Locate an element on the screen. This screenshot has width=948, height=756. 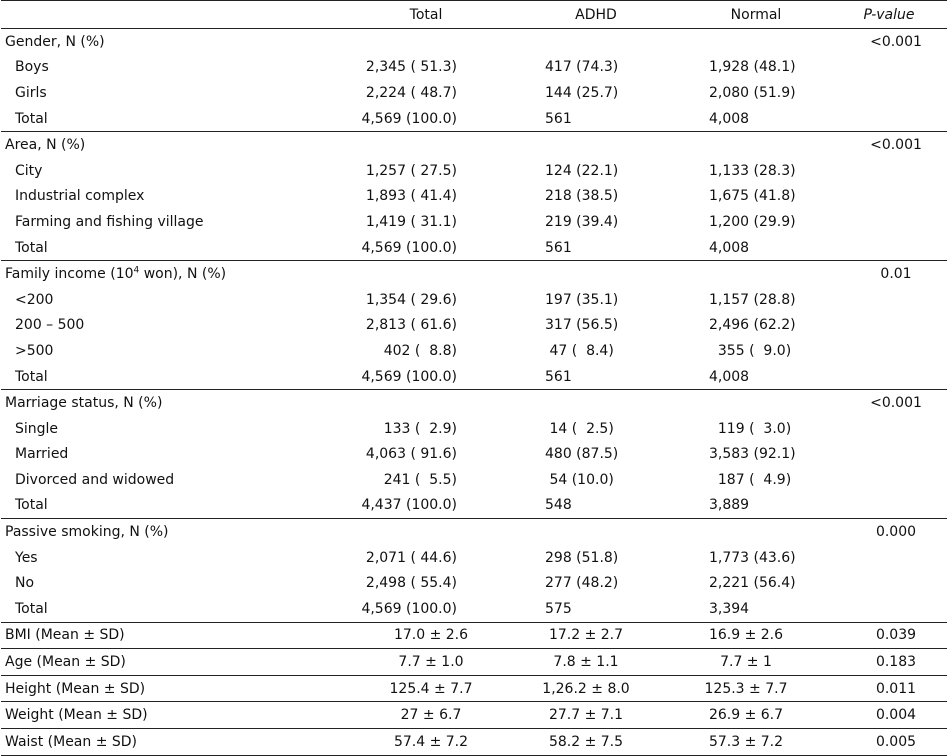
total-cell: 1,257 ( 27.5) is located at coordinates (411, 170).